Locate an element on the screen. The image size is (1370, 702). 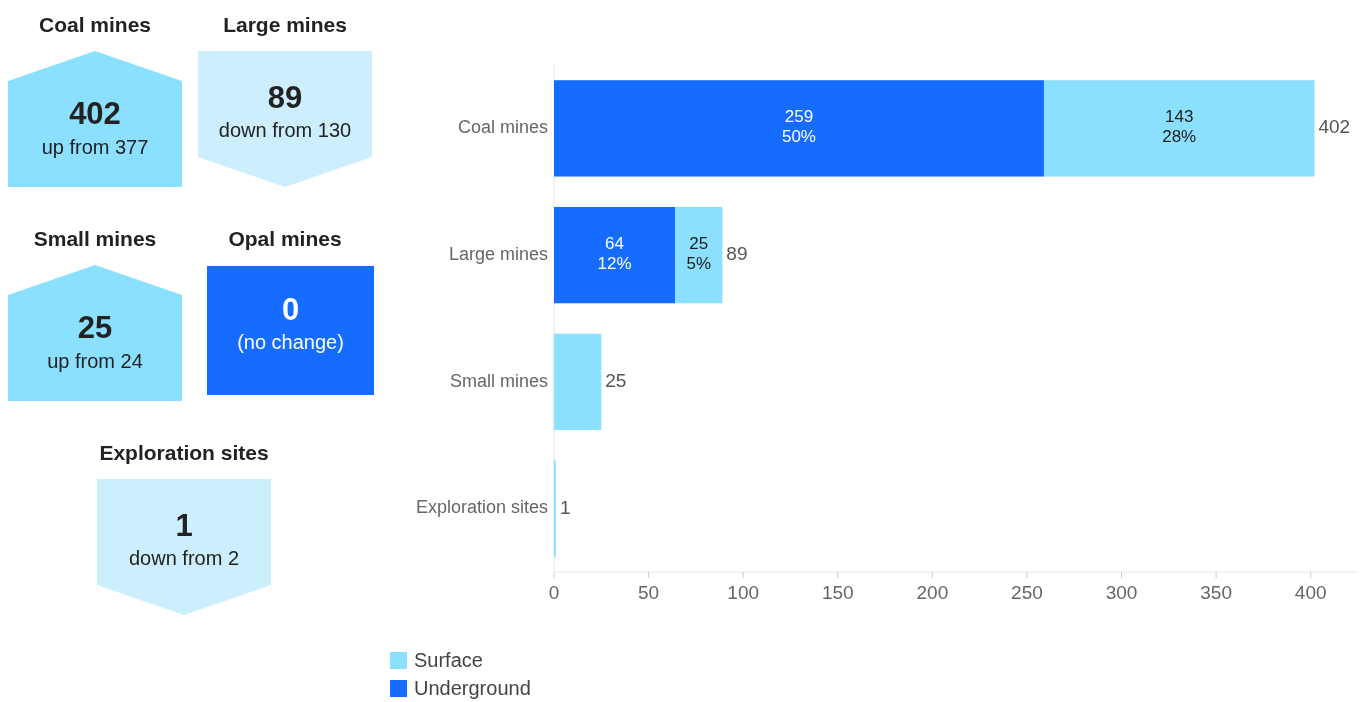
x-tick-label: 50 is located at coordinates (649, 592).